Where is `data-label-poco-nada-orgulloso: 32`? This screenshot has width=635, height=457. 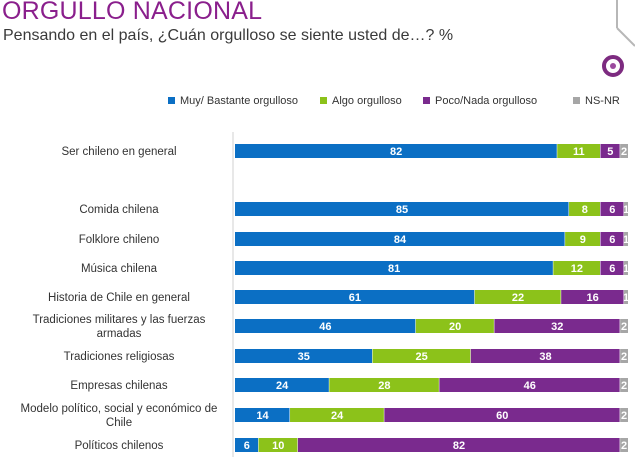
data-label-poco-nada-orgulloso: 32 is located at coordinates (557, 327).